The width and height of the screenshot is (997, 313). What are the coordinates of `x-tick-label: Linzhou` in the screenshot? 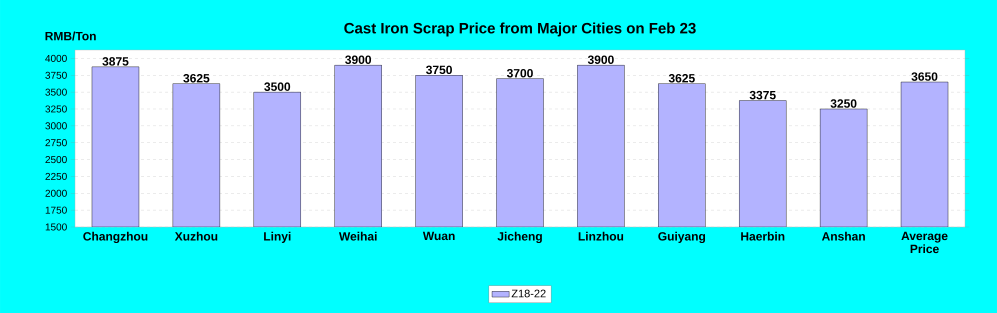 It's located at (601, 236).